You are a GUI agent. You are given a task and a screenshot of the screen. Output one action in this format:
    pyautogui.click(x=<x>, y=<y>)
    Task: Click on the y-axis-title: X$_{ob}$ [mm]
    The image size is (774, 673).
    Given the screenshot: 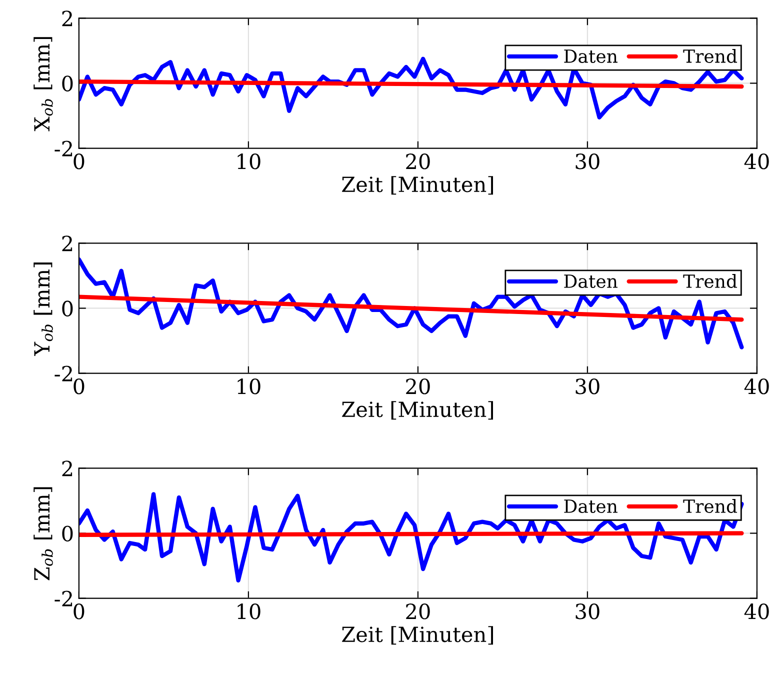 What is the action you would take?
    pyautogui.click(x=43, y=84)
    